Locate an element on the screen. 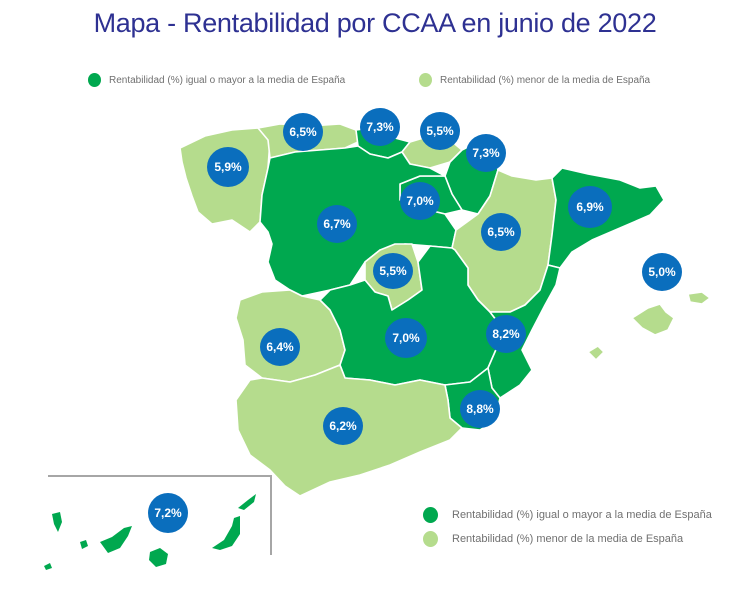  region-canarias-gomera is located at coordinates (84, 544).